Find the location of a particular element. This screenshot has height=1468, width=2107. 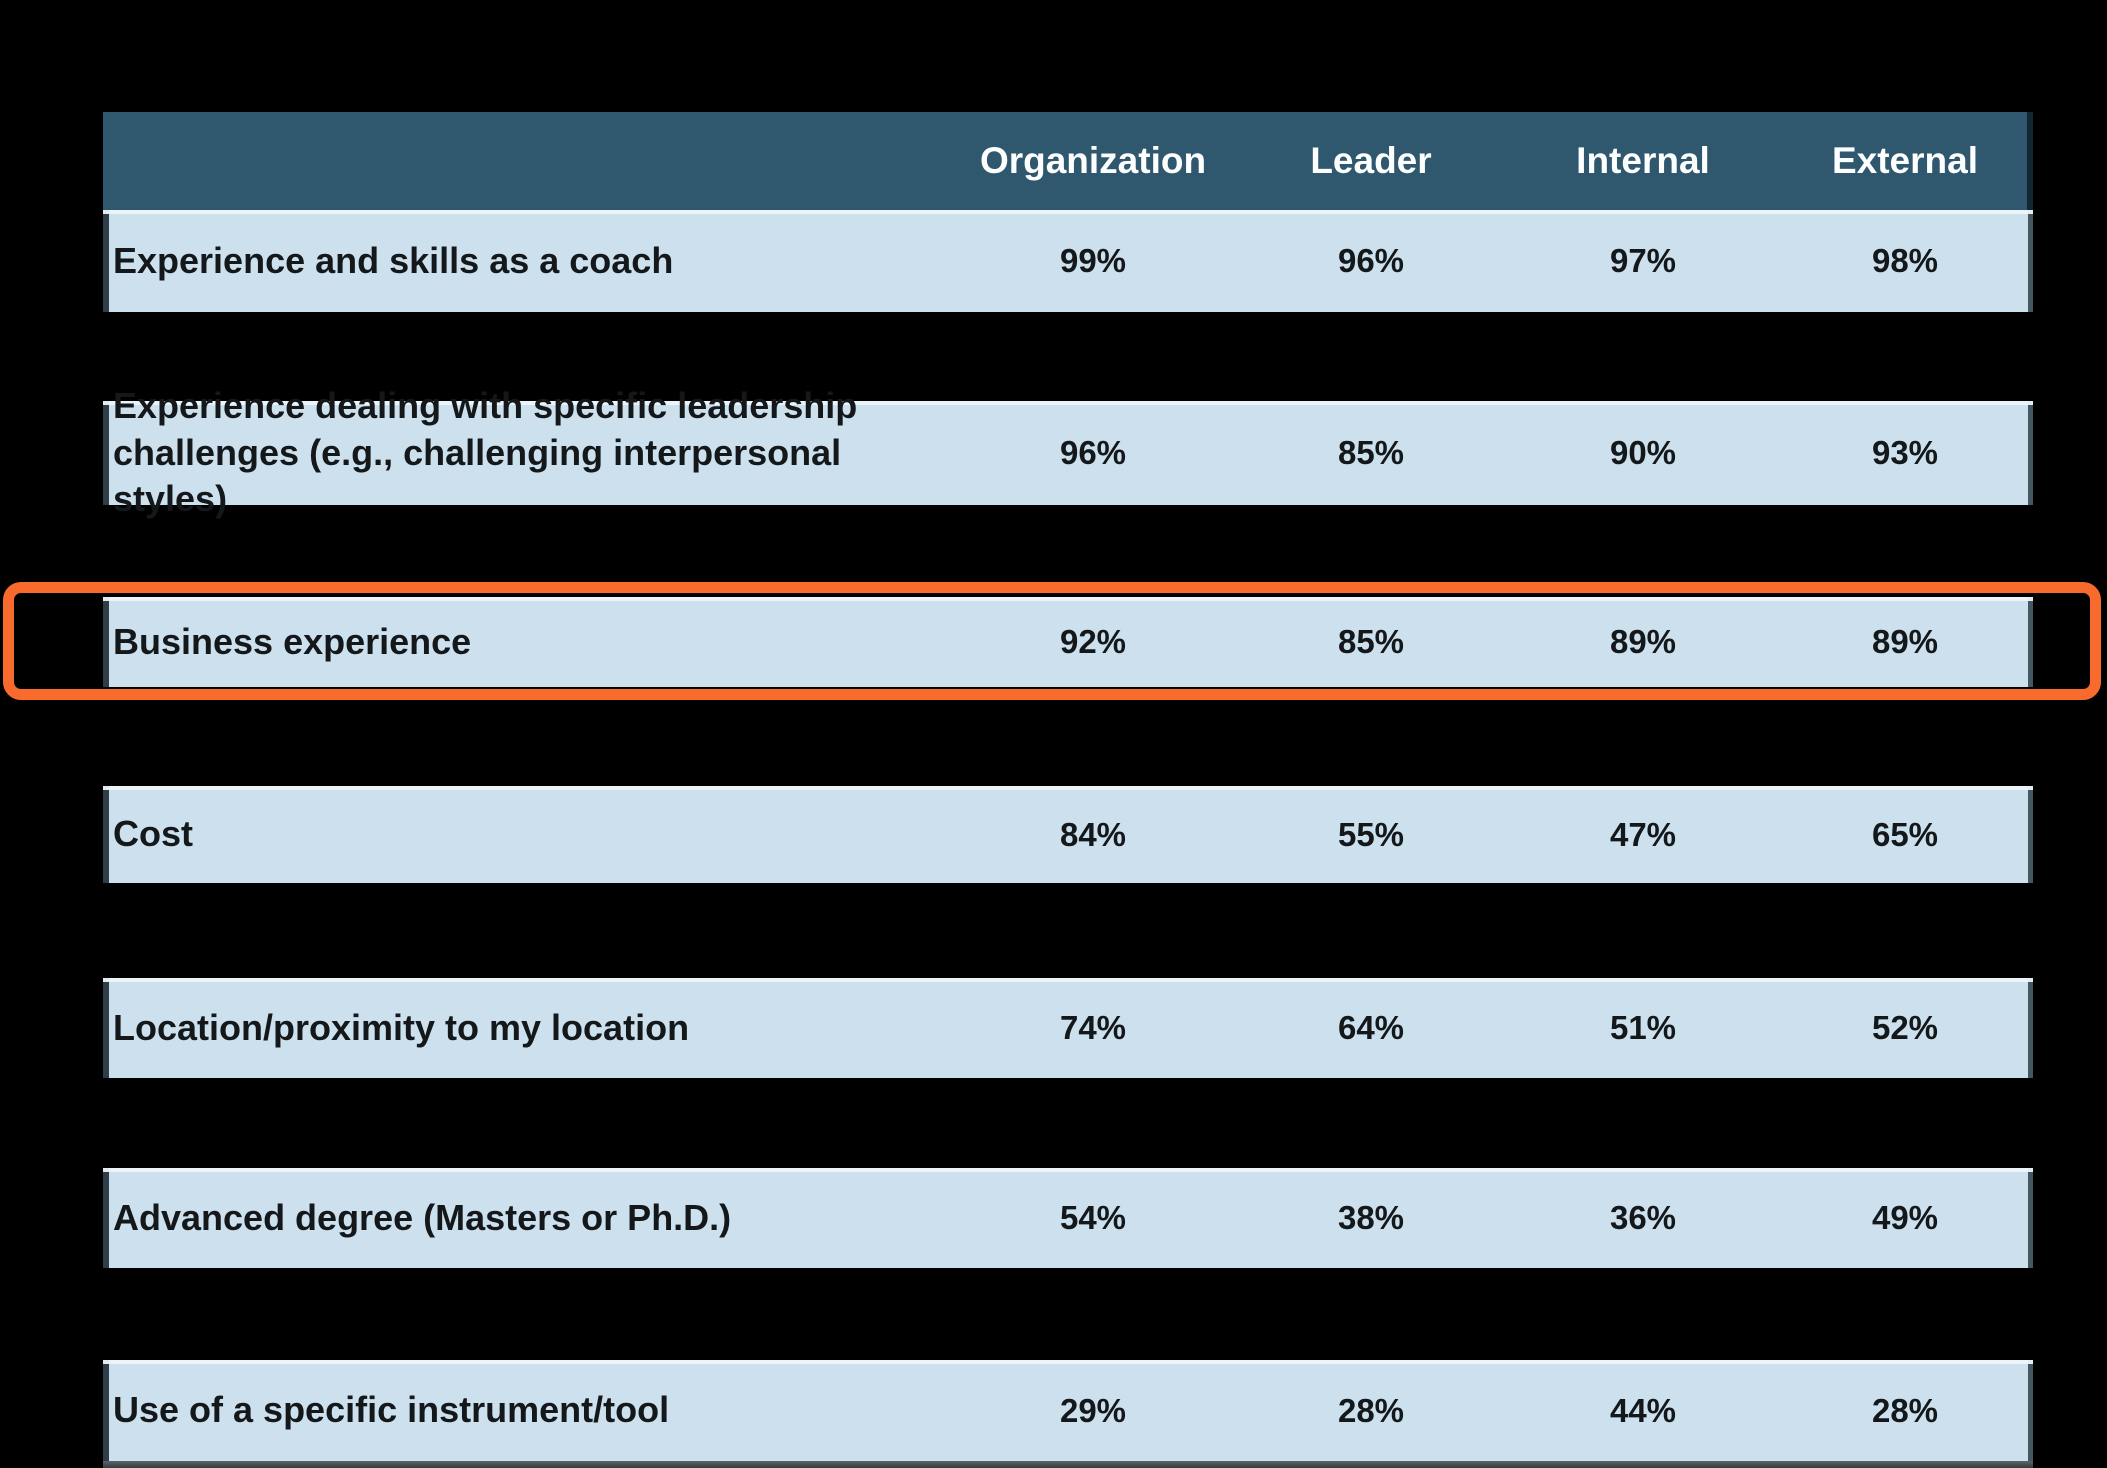

cell-value: 97% is located at coordinates (1643, 260).